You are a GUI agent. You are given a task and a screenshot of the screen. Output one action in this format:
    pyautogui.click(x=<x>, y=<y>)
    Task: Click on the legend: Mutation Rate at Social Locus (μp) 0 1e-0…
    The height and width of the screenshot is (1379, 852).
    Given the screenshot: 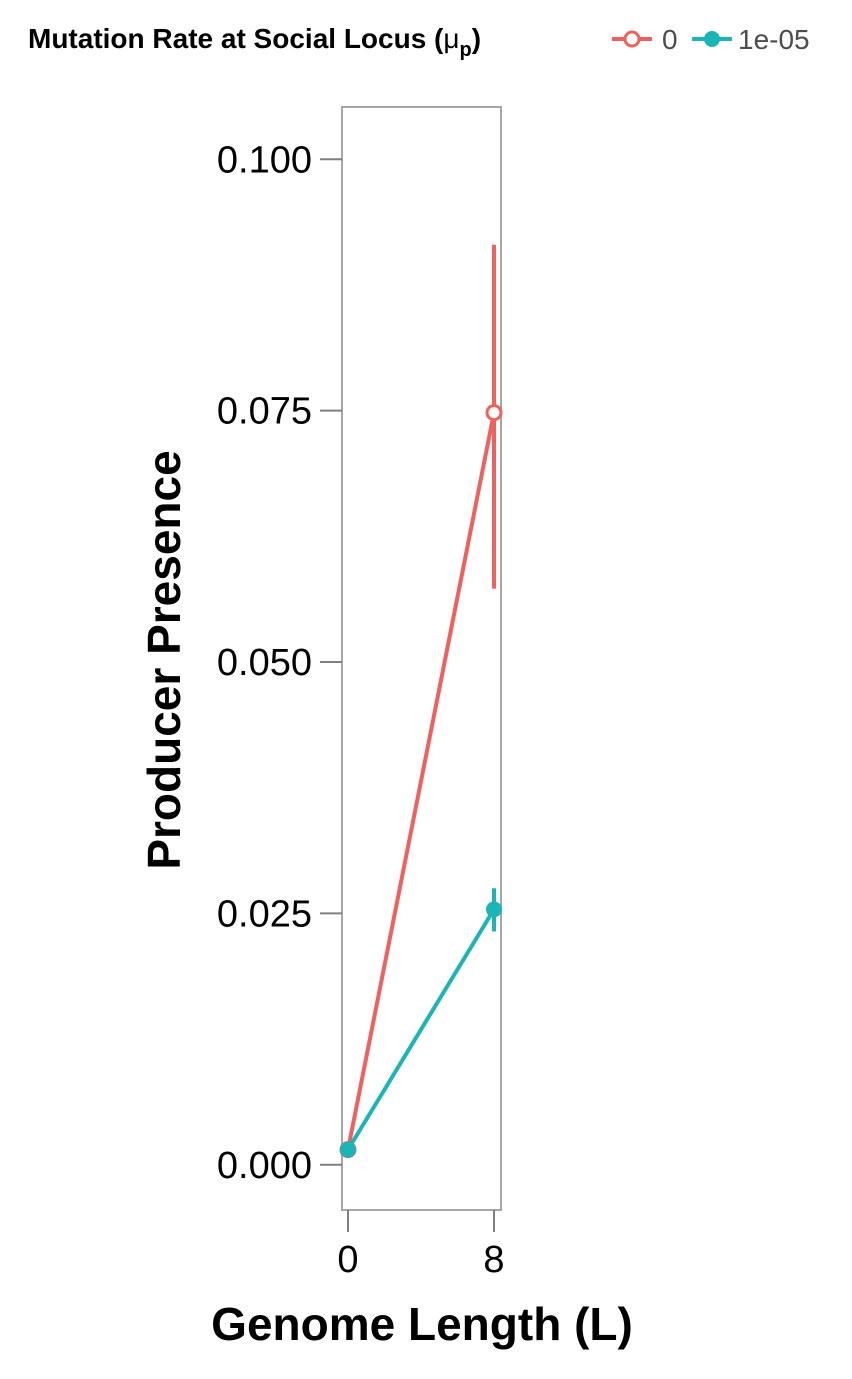 What is the action you would take?
    pyautogui.click(x=419, y=42)
    